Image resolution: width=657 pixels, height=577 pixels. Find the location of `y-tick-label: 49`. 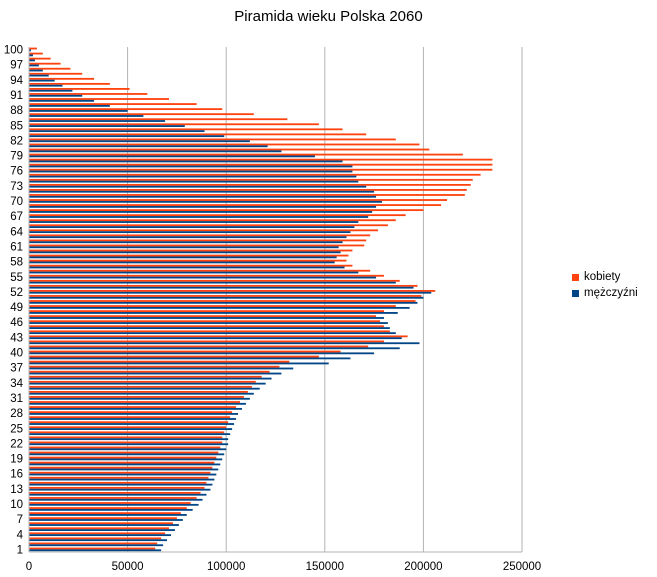

y-tick-label: 49 is located at coordinates (16, 308).